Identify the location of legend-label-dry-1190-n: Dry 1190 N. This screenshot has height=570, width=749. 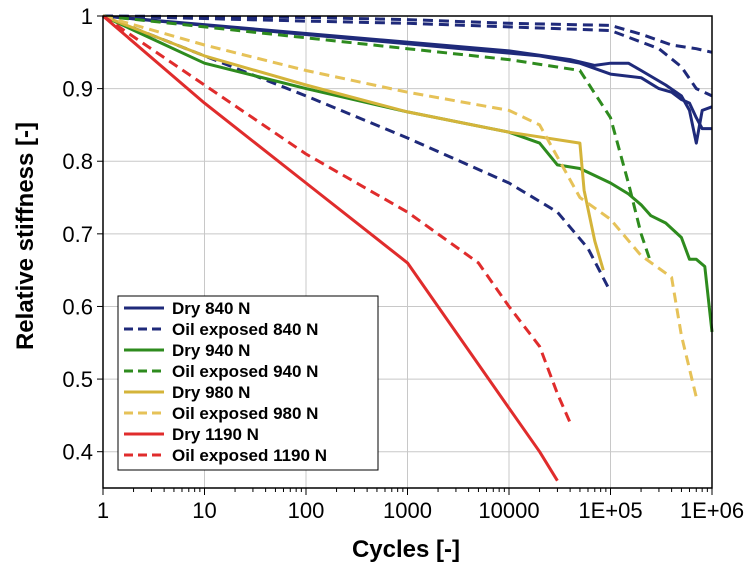
(215, 434).